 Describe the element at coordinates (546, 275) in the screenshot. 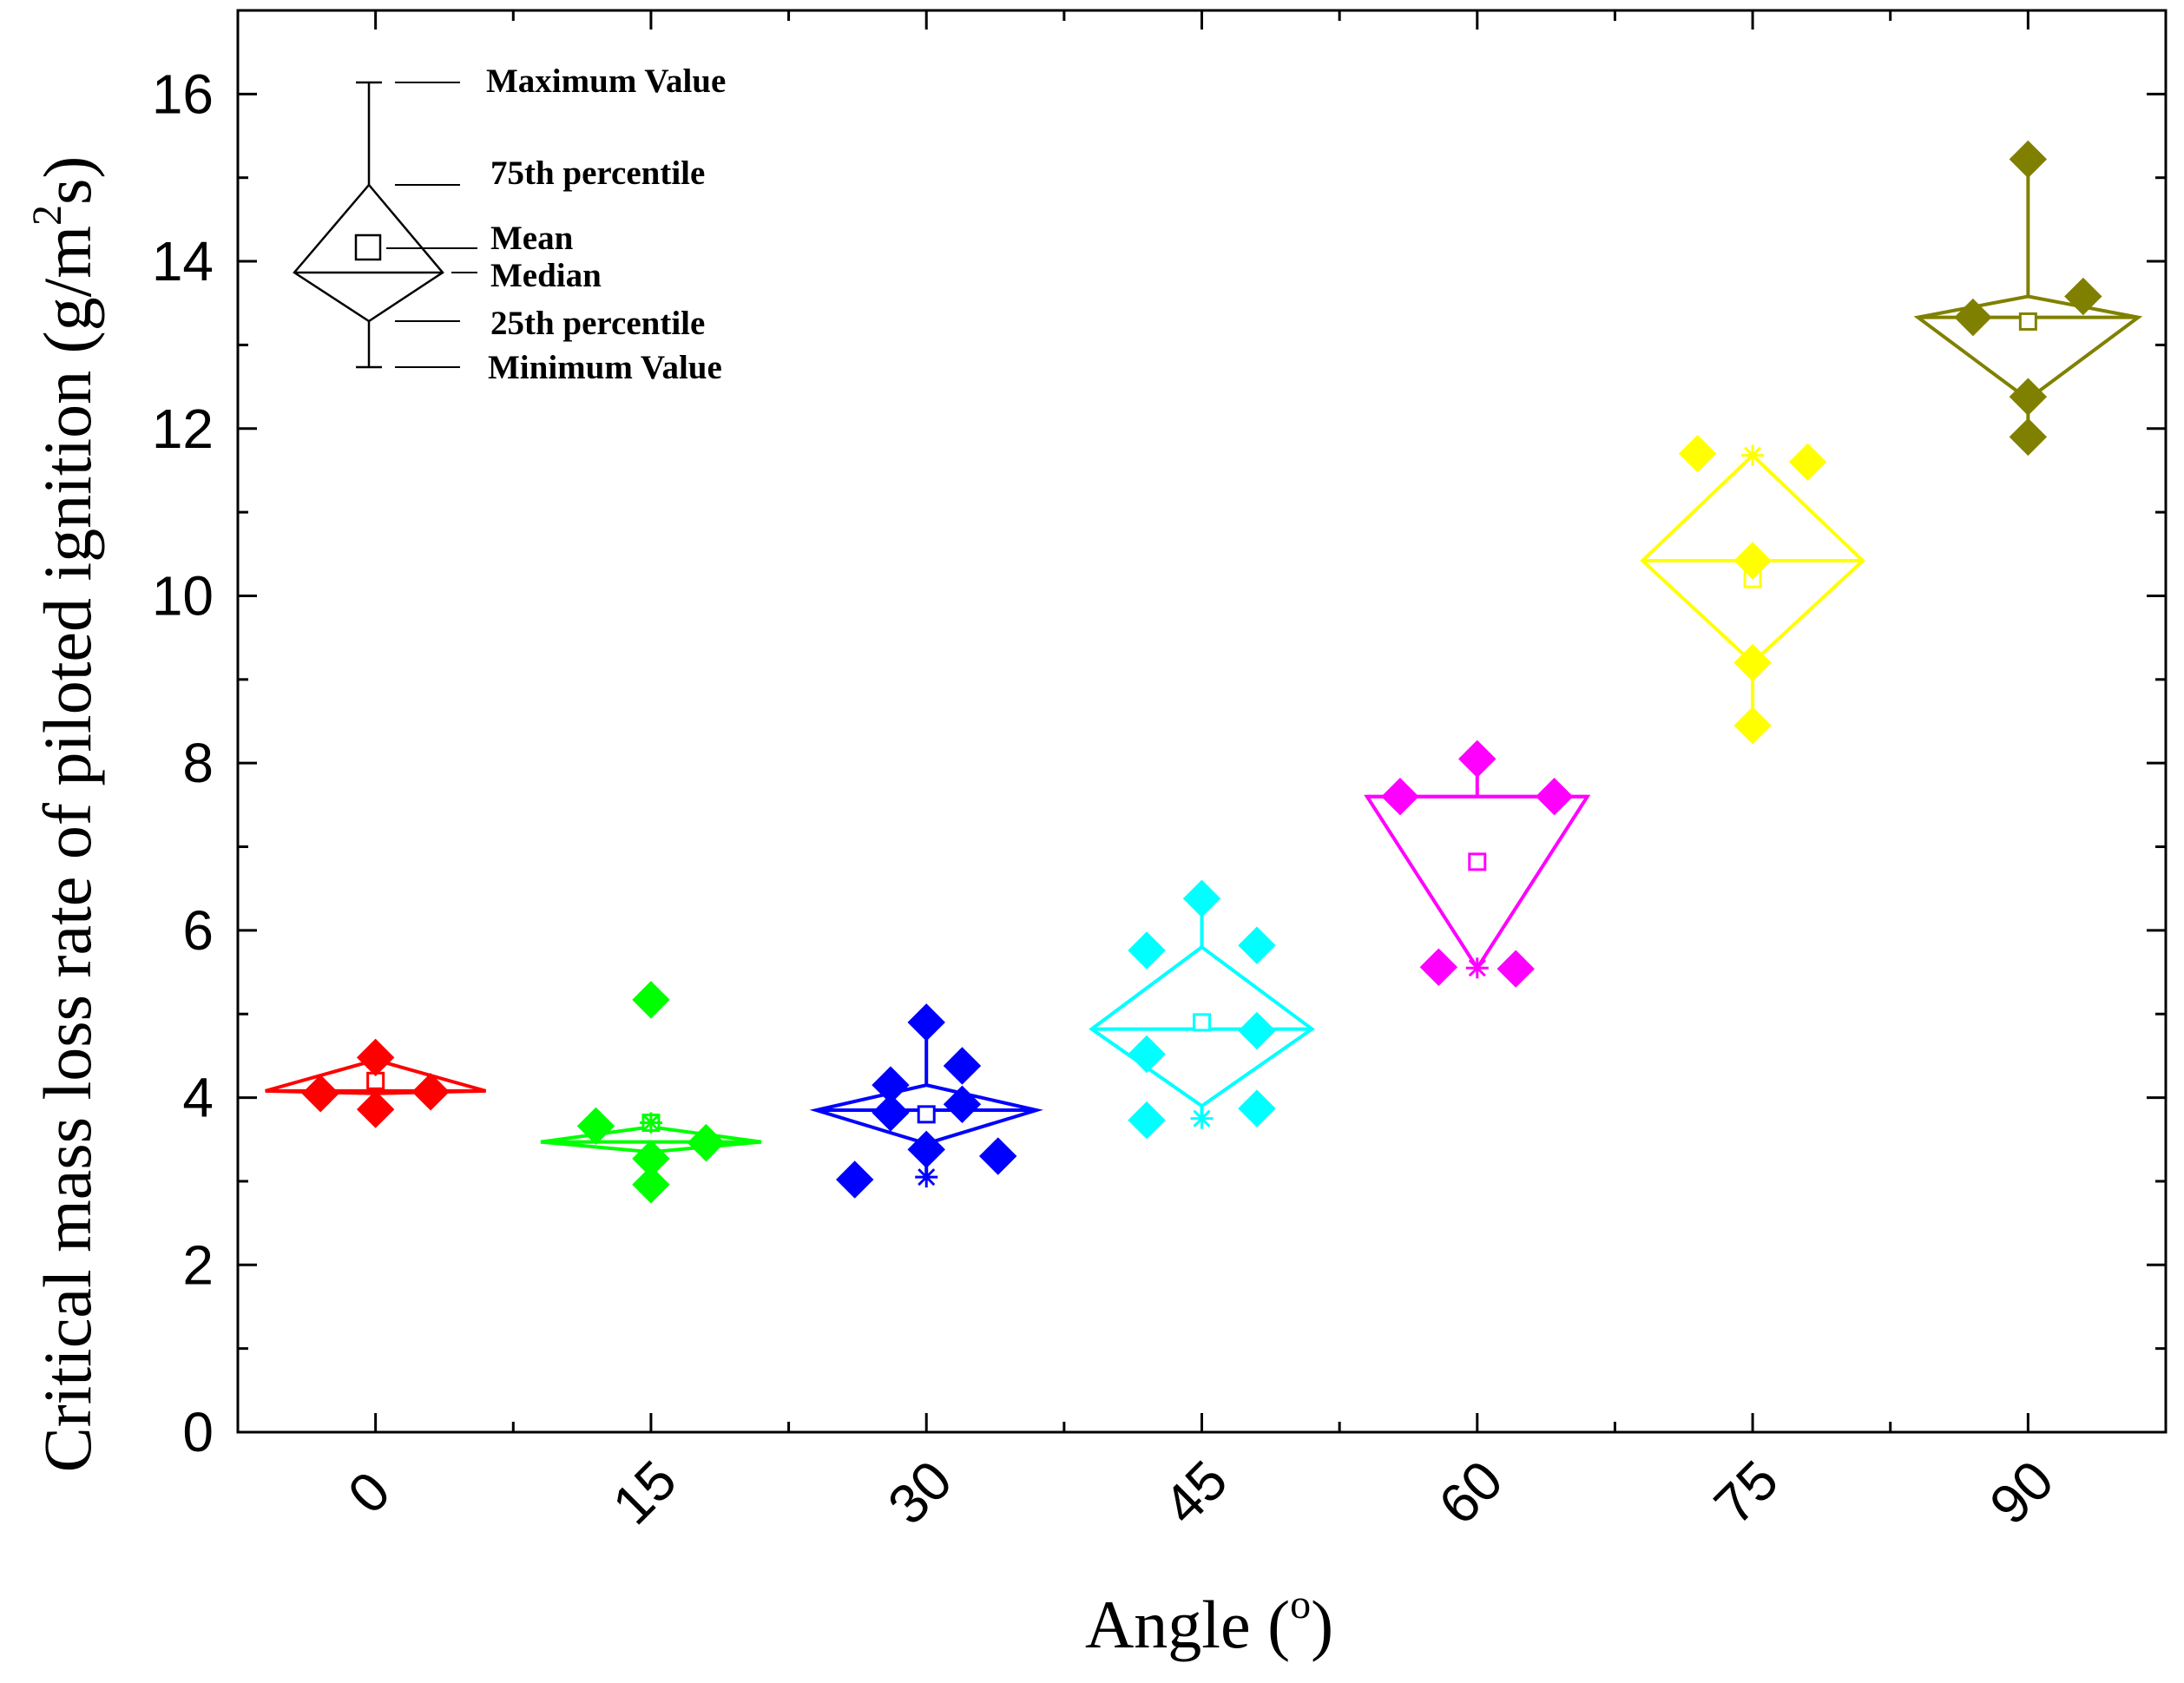

I see `legend-label-median: Median` at that location.